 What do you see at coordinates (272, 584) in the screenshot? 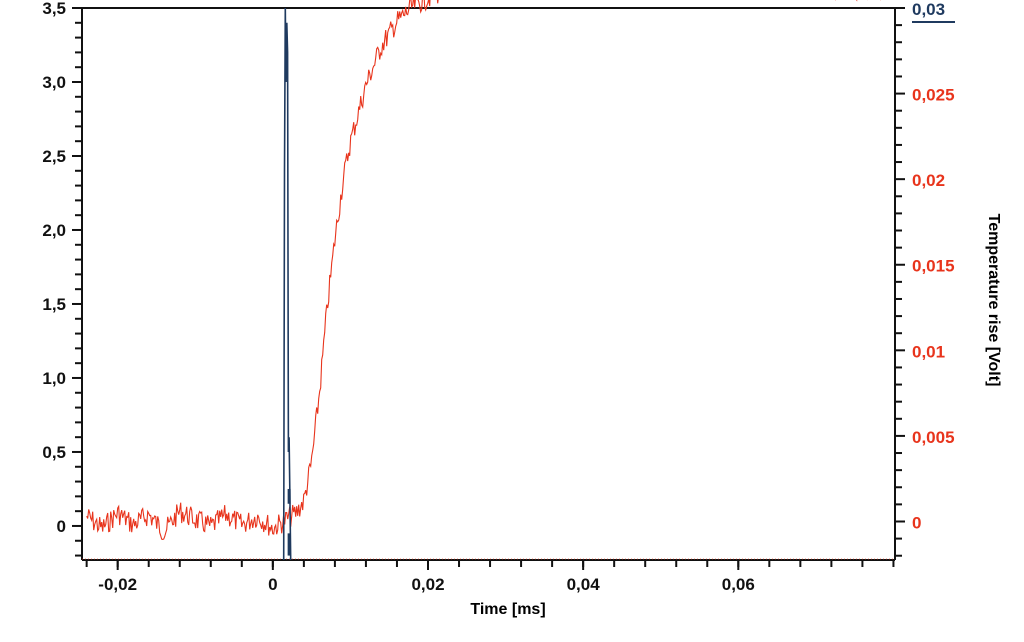
I see `x-tick-label: 0` at bounding box center [272, 584].